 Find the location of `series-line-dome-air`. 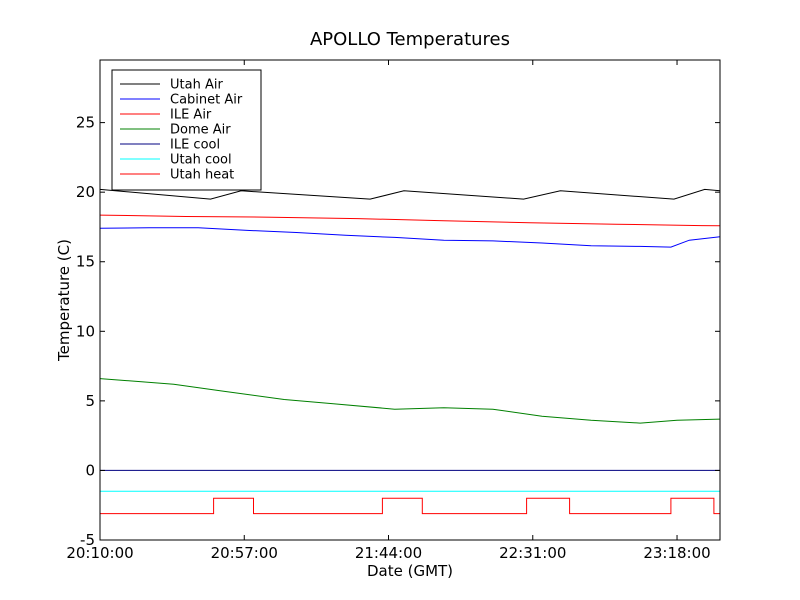

series-line-dome-air is located at coordinates (410, 401).